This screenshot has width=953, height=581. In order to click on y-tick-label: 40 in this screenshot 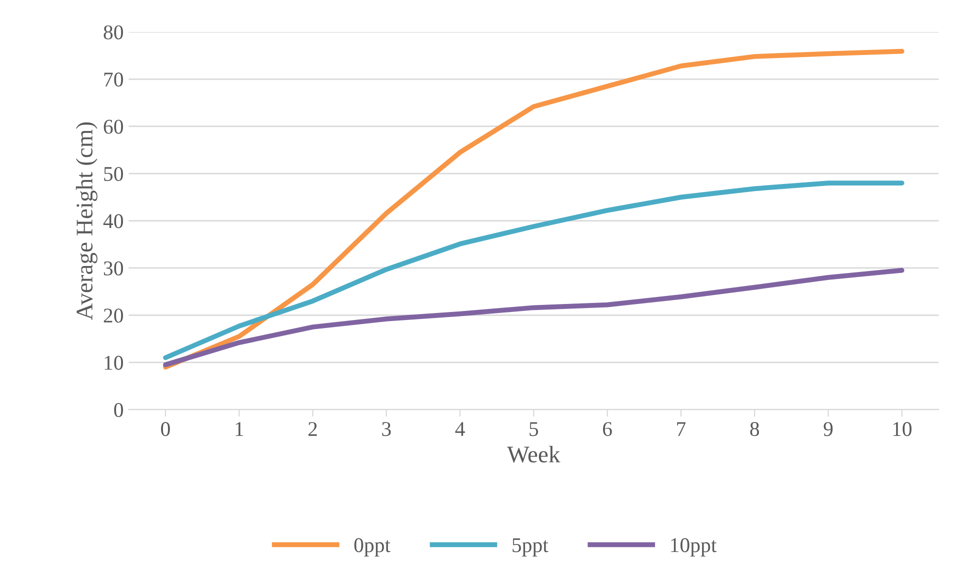, I will do `click(113, 221)`.